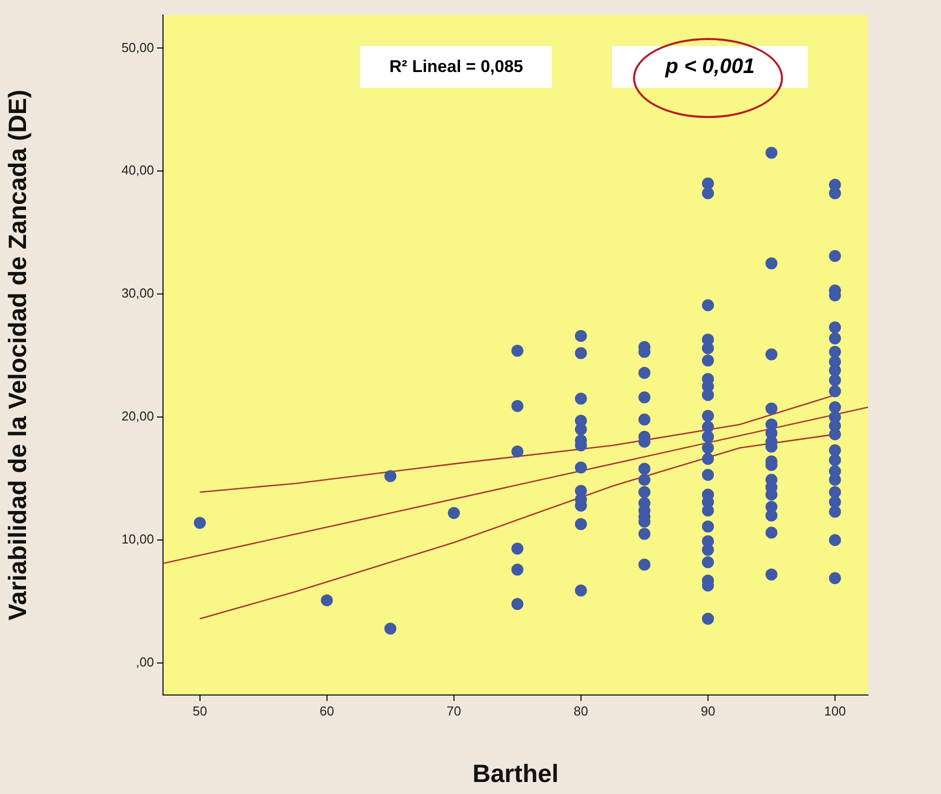 The image size is (941, 794). Describe the element at coordinates (18, 355) in the screenshot. I see `y-axis-title: Variabilidad de la Velocidad de Zancada (DE)` at that location.